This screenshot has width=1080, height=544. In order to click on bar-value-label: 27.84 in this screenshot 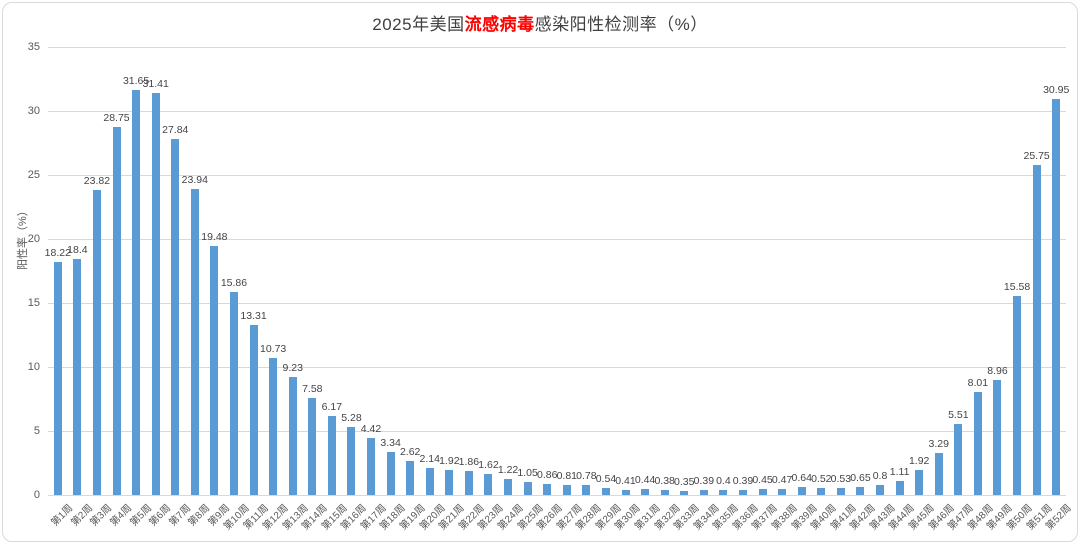, I will do `click(175, 129)`.